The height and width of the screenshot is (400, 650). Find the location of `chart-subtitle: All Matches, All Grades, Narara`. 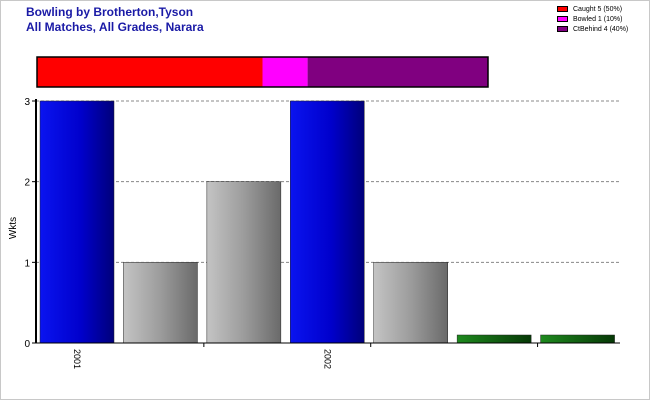

chart-subtitle: All Matches, All Grades, Narara is located at coordinates (115, 27).